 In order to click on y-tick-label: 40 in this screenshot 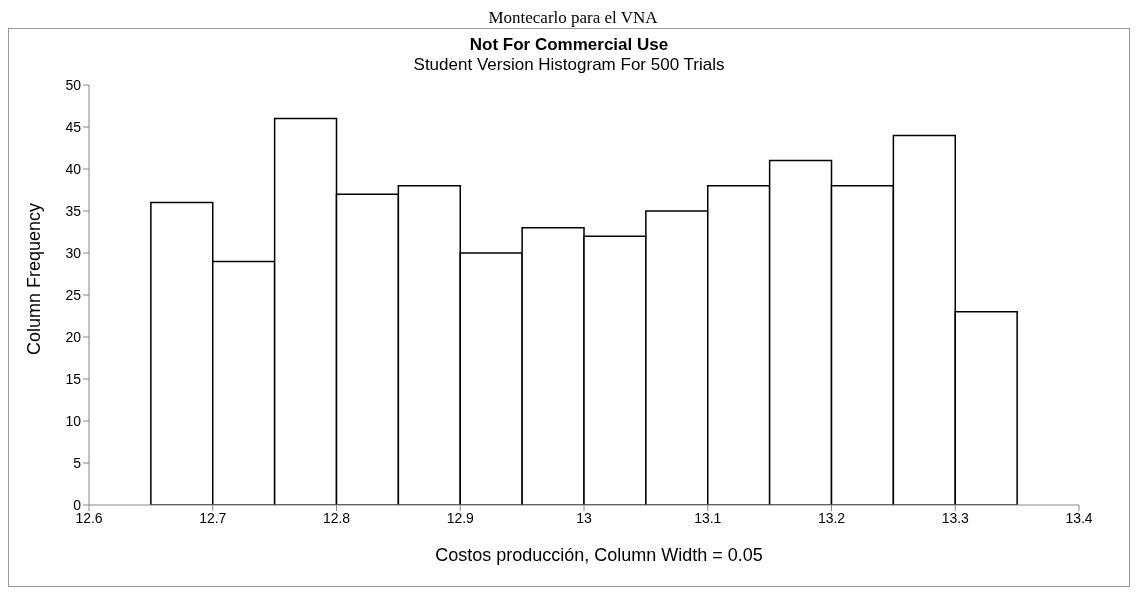, I will do `click(73, 168)`.